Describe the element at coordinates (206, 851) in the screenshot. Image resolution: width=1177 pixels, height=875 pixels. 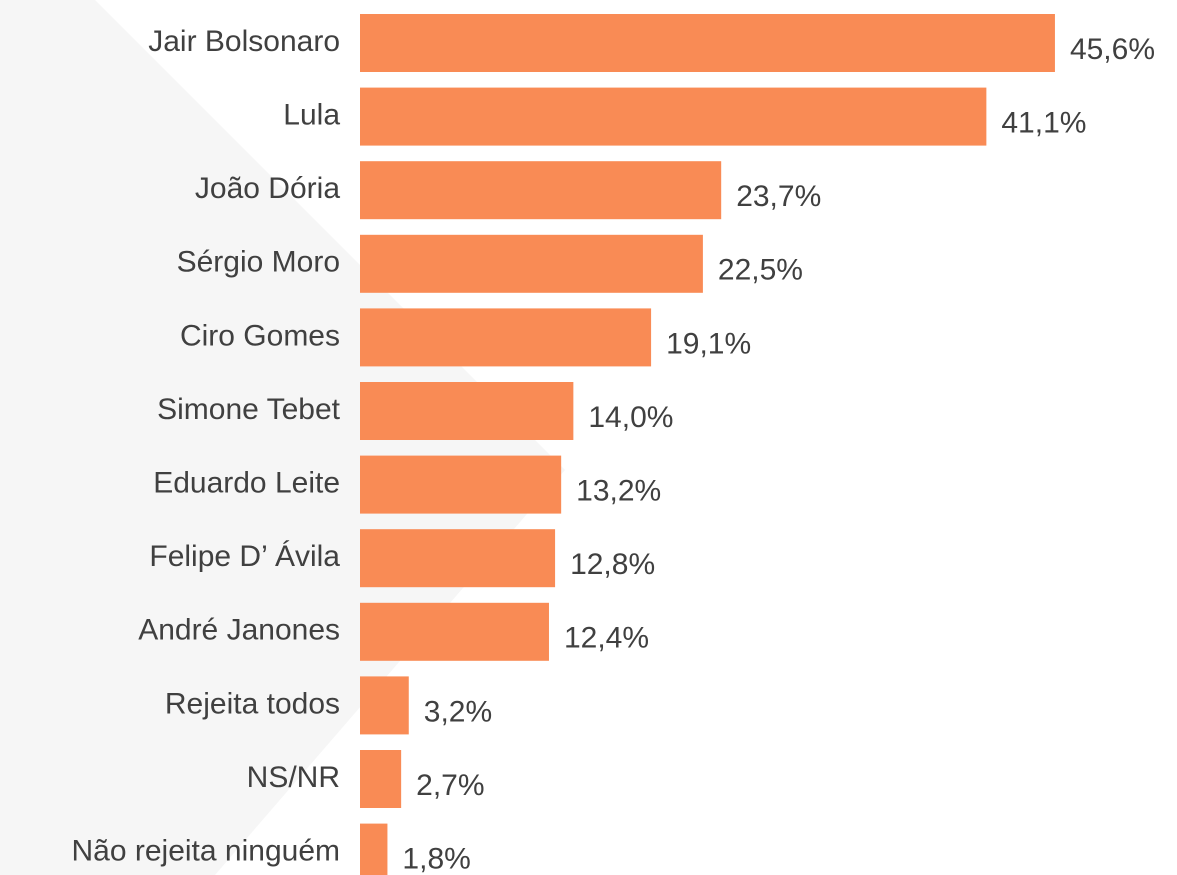
I see `category-label: Não rejeita ninguém` at that location.